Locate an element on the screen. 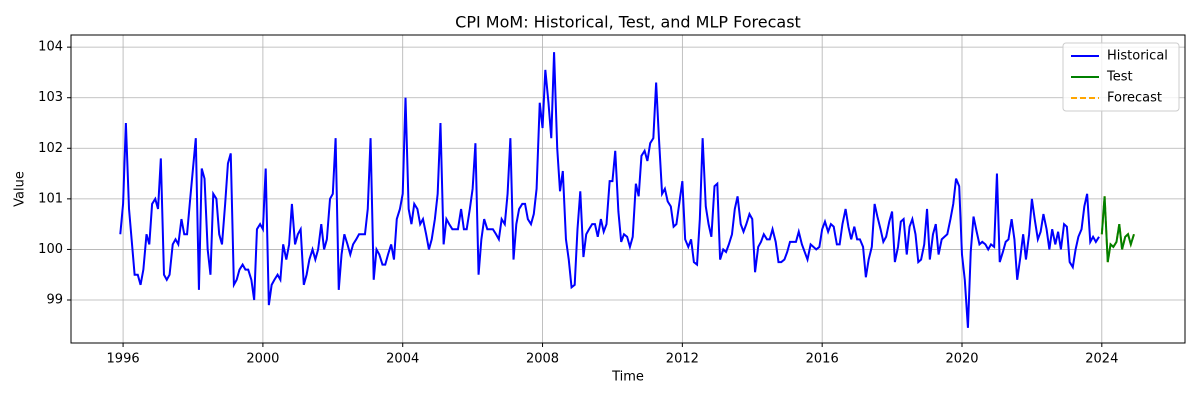  y-tick-label: 102 is located at coordinates (50, 148).